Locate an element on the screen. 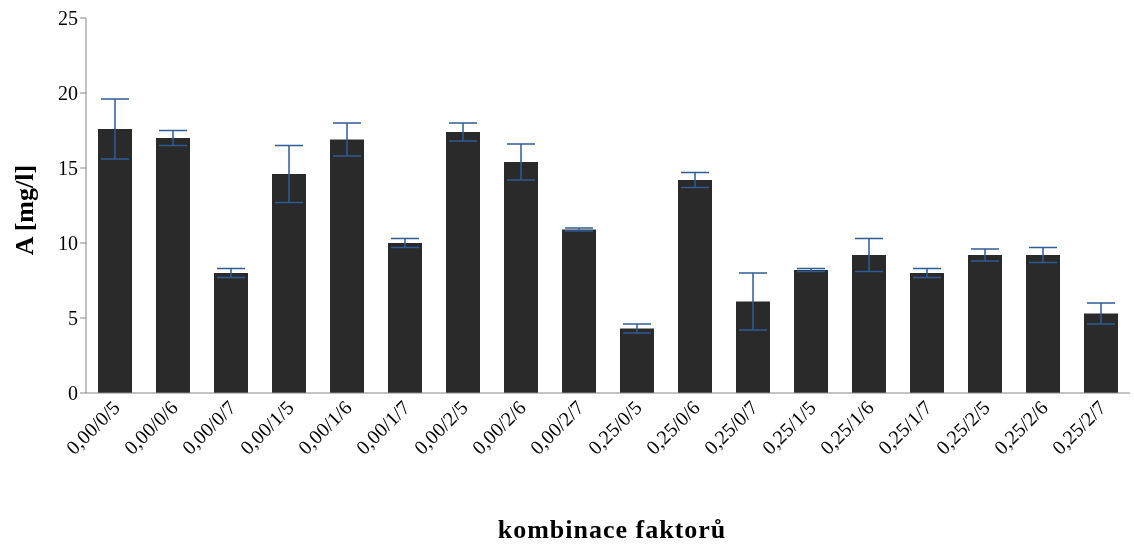  y-tick-label: 0 is located at coordinates (73, 393).